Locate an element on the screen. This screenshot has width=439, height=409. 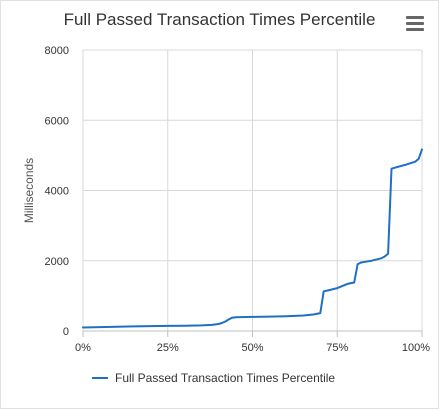
y-tick-label: 8000 is located at coordinates (57, 51).